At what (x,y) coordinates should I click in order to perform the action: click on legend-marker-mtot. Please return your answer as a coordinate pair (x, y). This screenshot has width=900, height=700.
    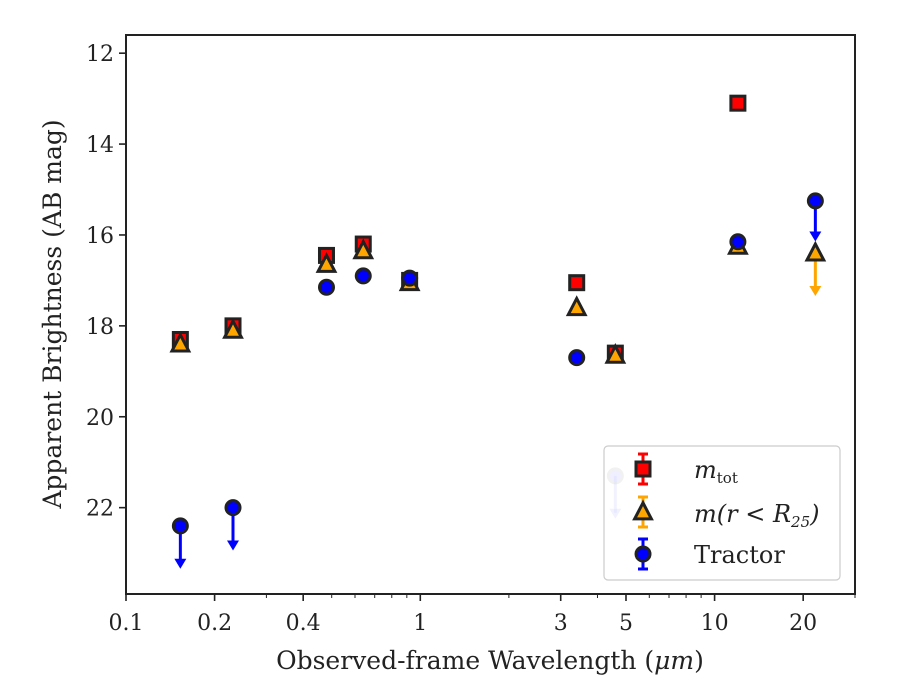
    Looking at the image, I should click on (643, 469).